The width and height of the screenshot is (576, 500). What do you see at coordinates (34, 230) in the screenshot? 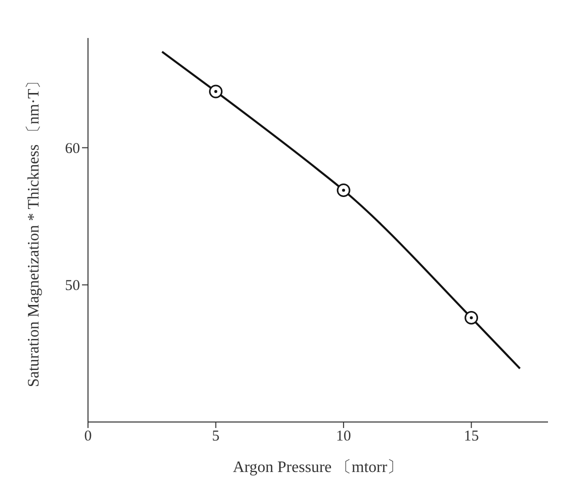
I see `y-axis-title: Saturation Magnetization * Thickness 〔nm·T〕` at bounding box center [34, 230].